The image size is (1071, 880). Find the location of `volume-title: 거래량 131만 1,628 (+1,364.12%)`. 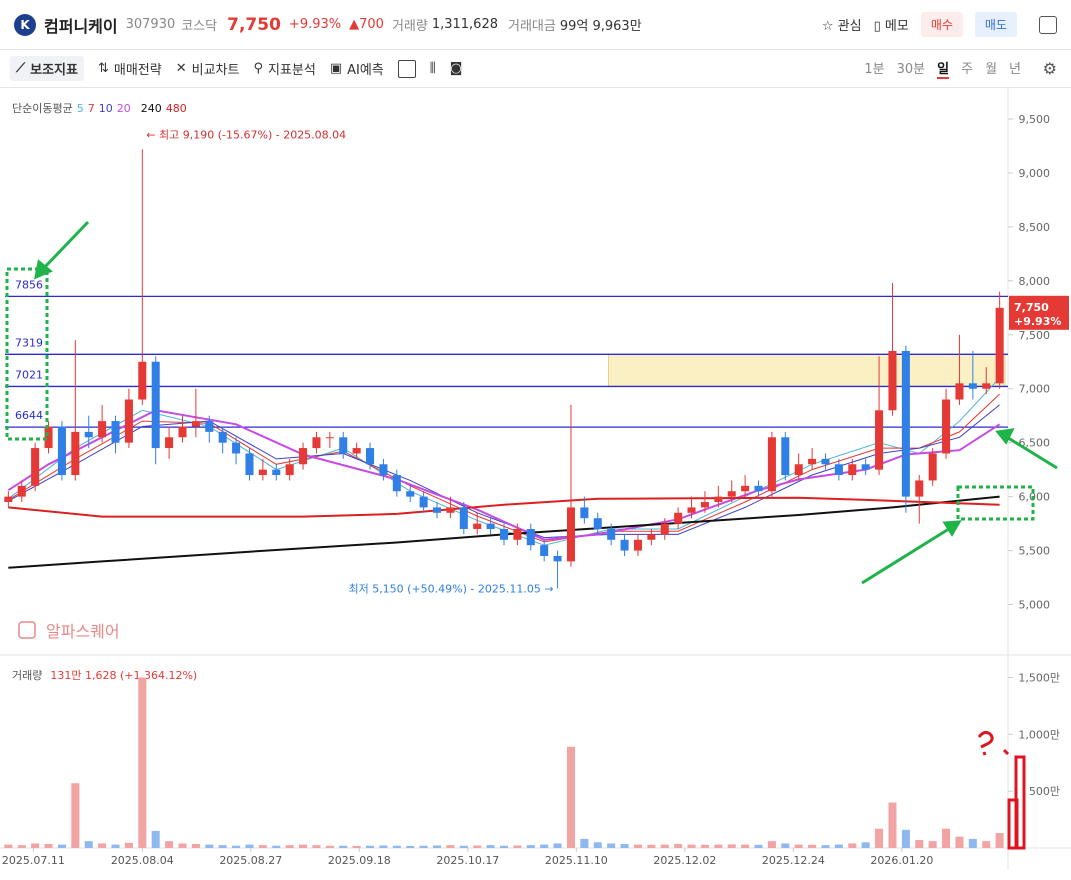

volume-title: 거래량 131만 1,628 (+1,364.12%) is located at coordinates (104, 675).